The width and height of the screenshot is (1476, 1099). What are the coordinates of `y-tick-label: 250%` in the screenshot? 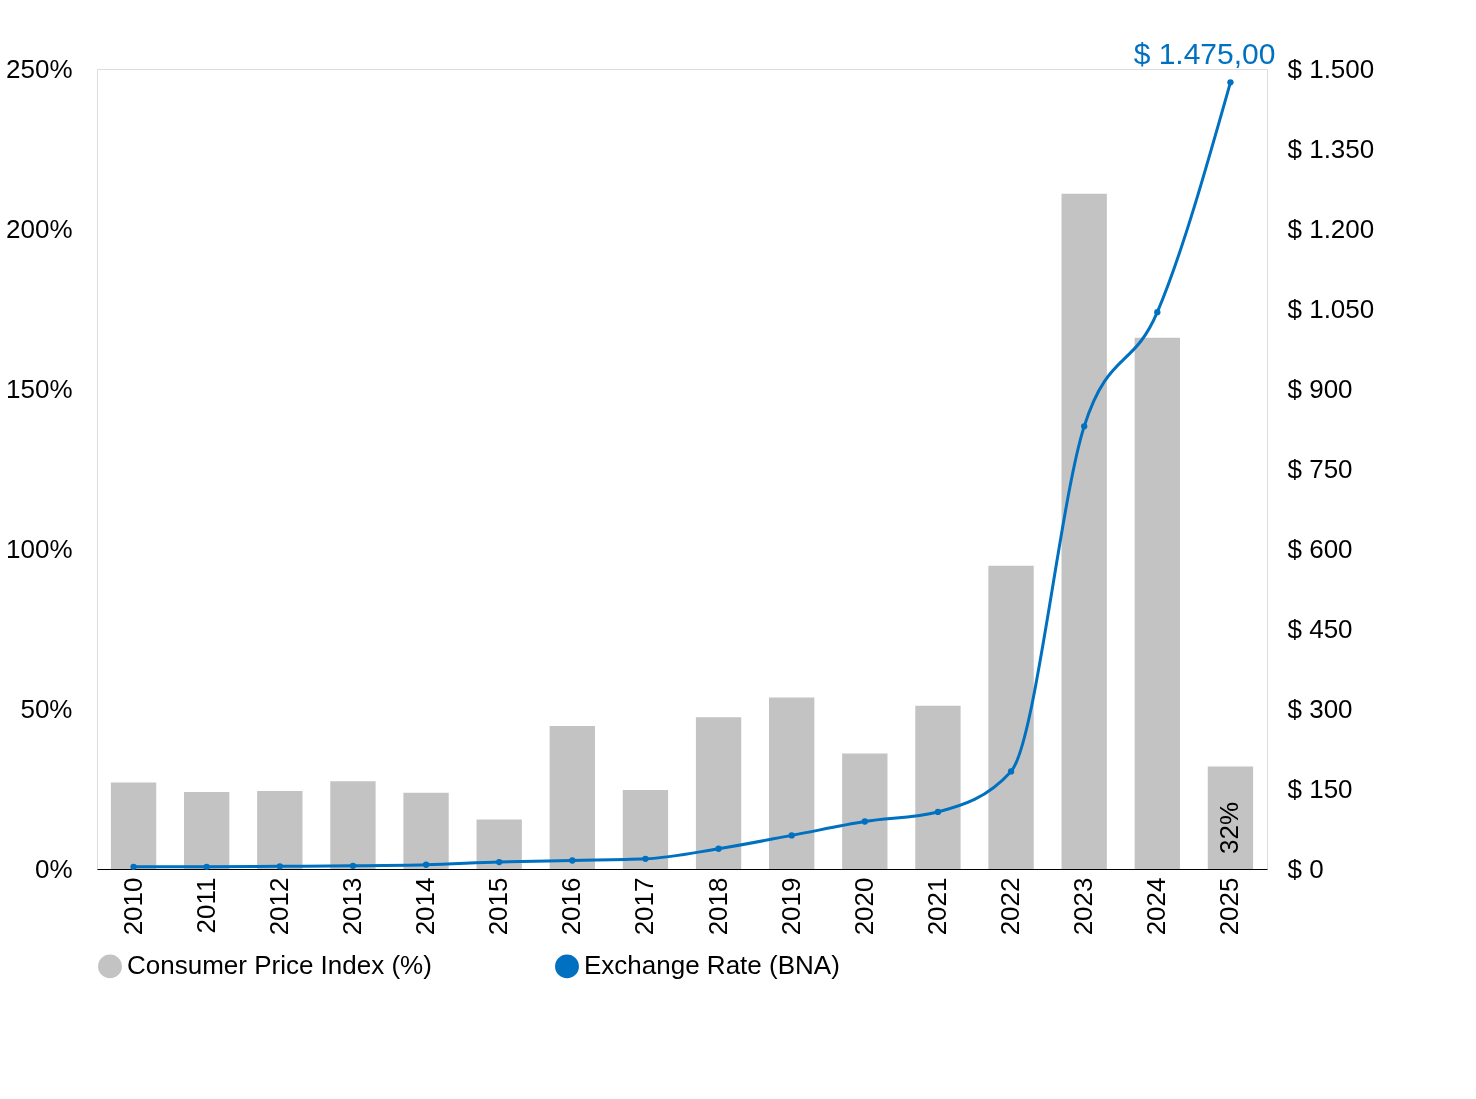 It's located at (39, 68).